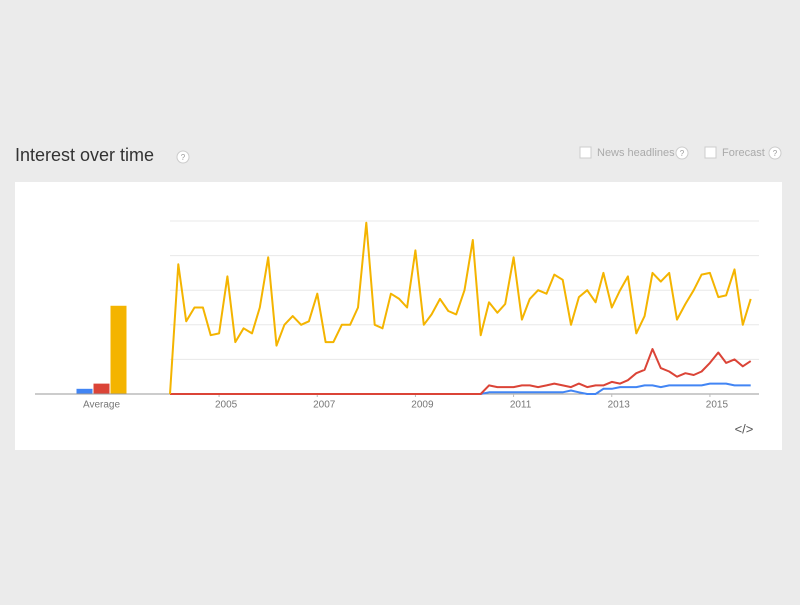  Describe the element at coordinates (226, 405) in the screenshot. I see `x-tick-label: 2005` at that location.